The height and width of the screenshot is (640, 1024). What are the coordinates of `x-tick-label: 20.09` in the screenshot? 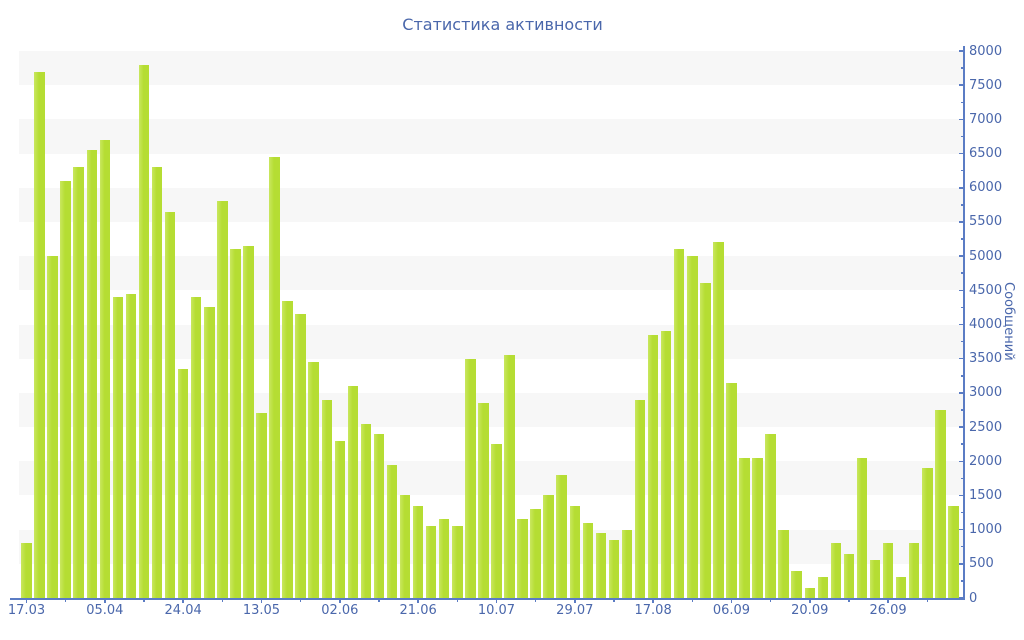 It's located at (810, 610).